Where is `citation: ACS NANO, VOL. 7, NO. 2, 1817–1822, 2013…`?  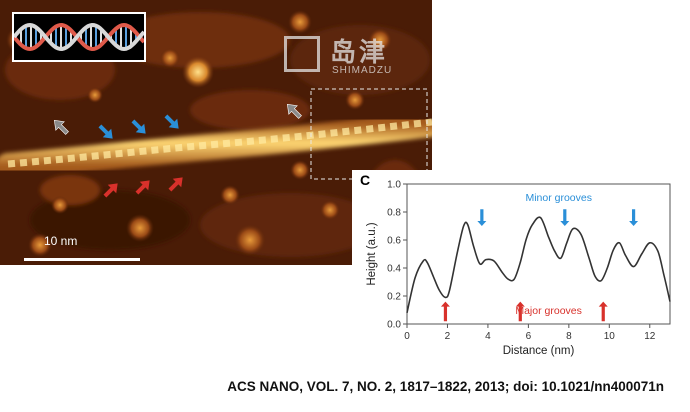 citation: ACS NANO, VOL. 7, NO. 2, 1817–1822, 2013… is located at coordinates (445, 386).